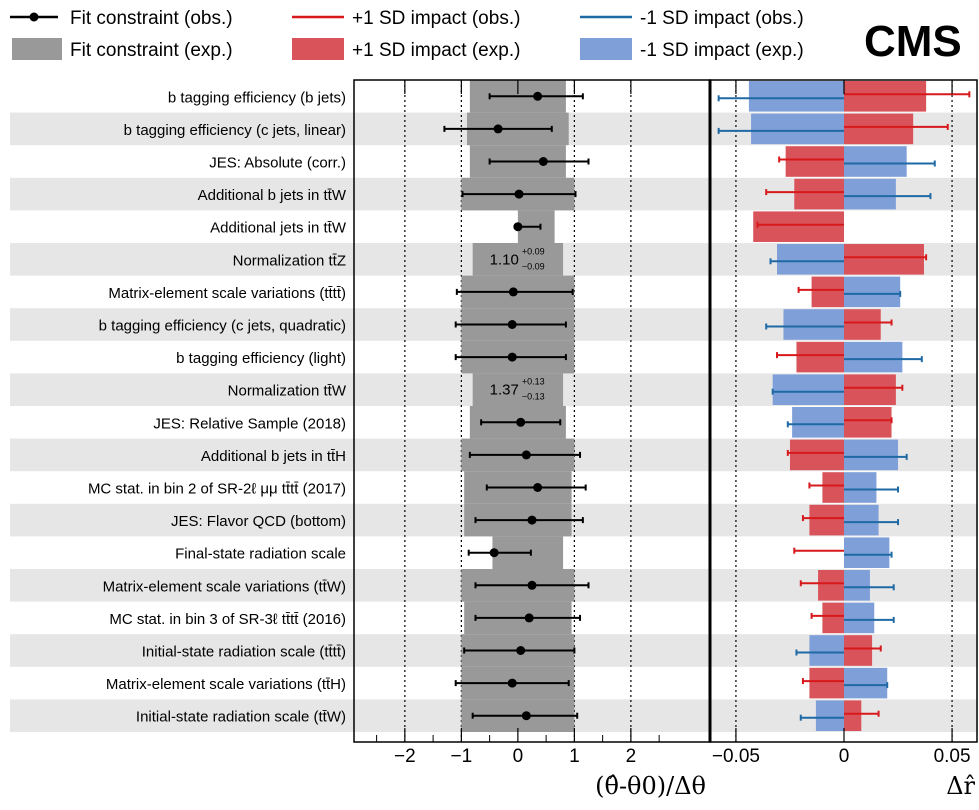 The width and height of the screenshot is (979, 810). What do you see at coordinates (722, 50) in the screenshot?
I see `legend-minus-exp-label: -1 SD impact (exp.)` at bounding box center [722, 50].